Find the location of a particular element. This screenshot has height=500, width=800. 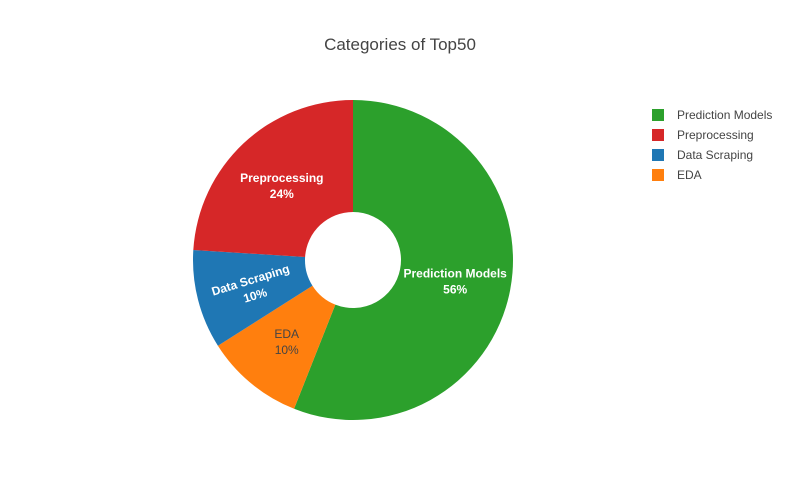

legend-swatch-data-scraping is located at coordinates (658, 155).